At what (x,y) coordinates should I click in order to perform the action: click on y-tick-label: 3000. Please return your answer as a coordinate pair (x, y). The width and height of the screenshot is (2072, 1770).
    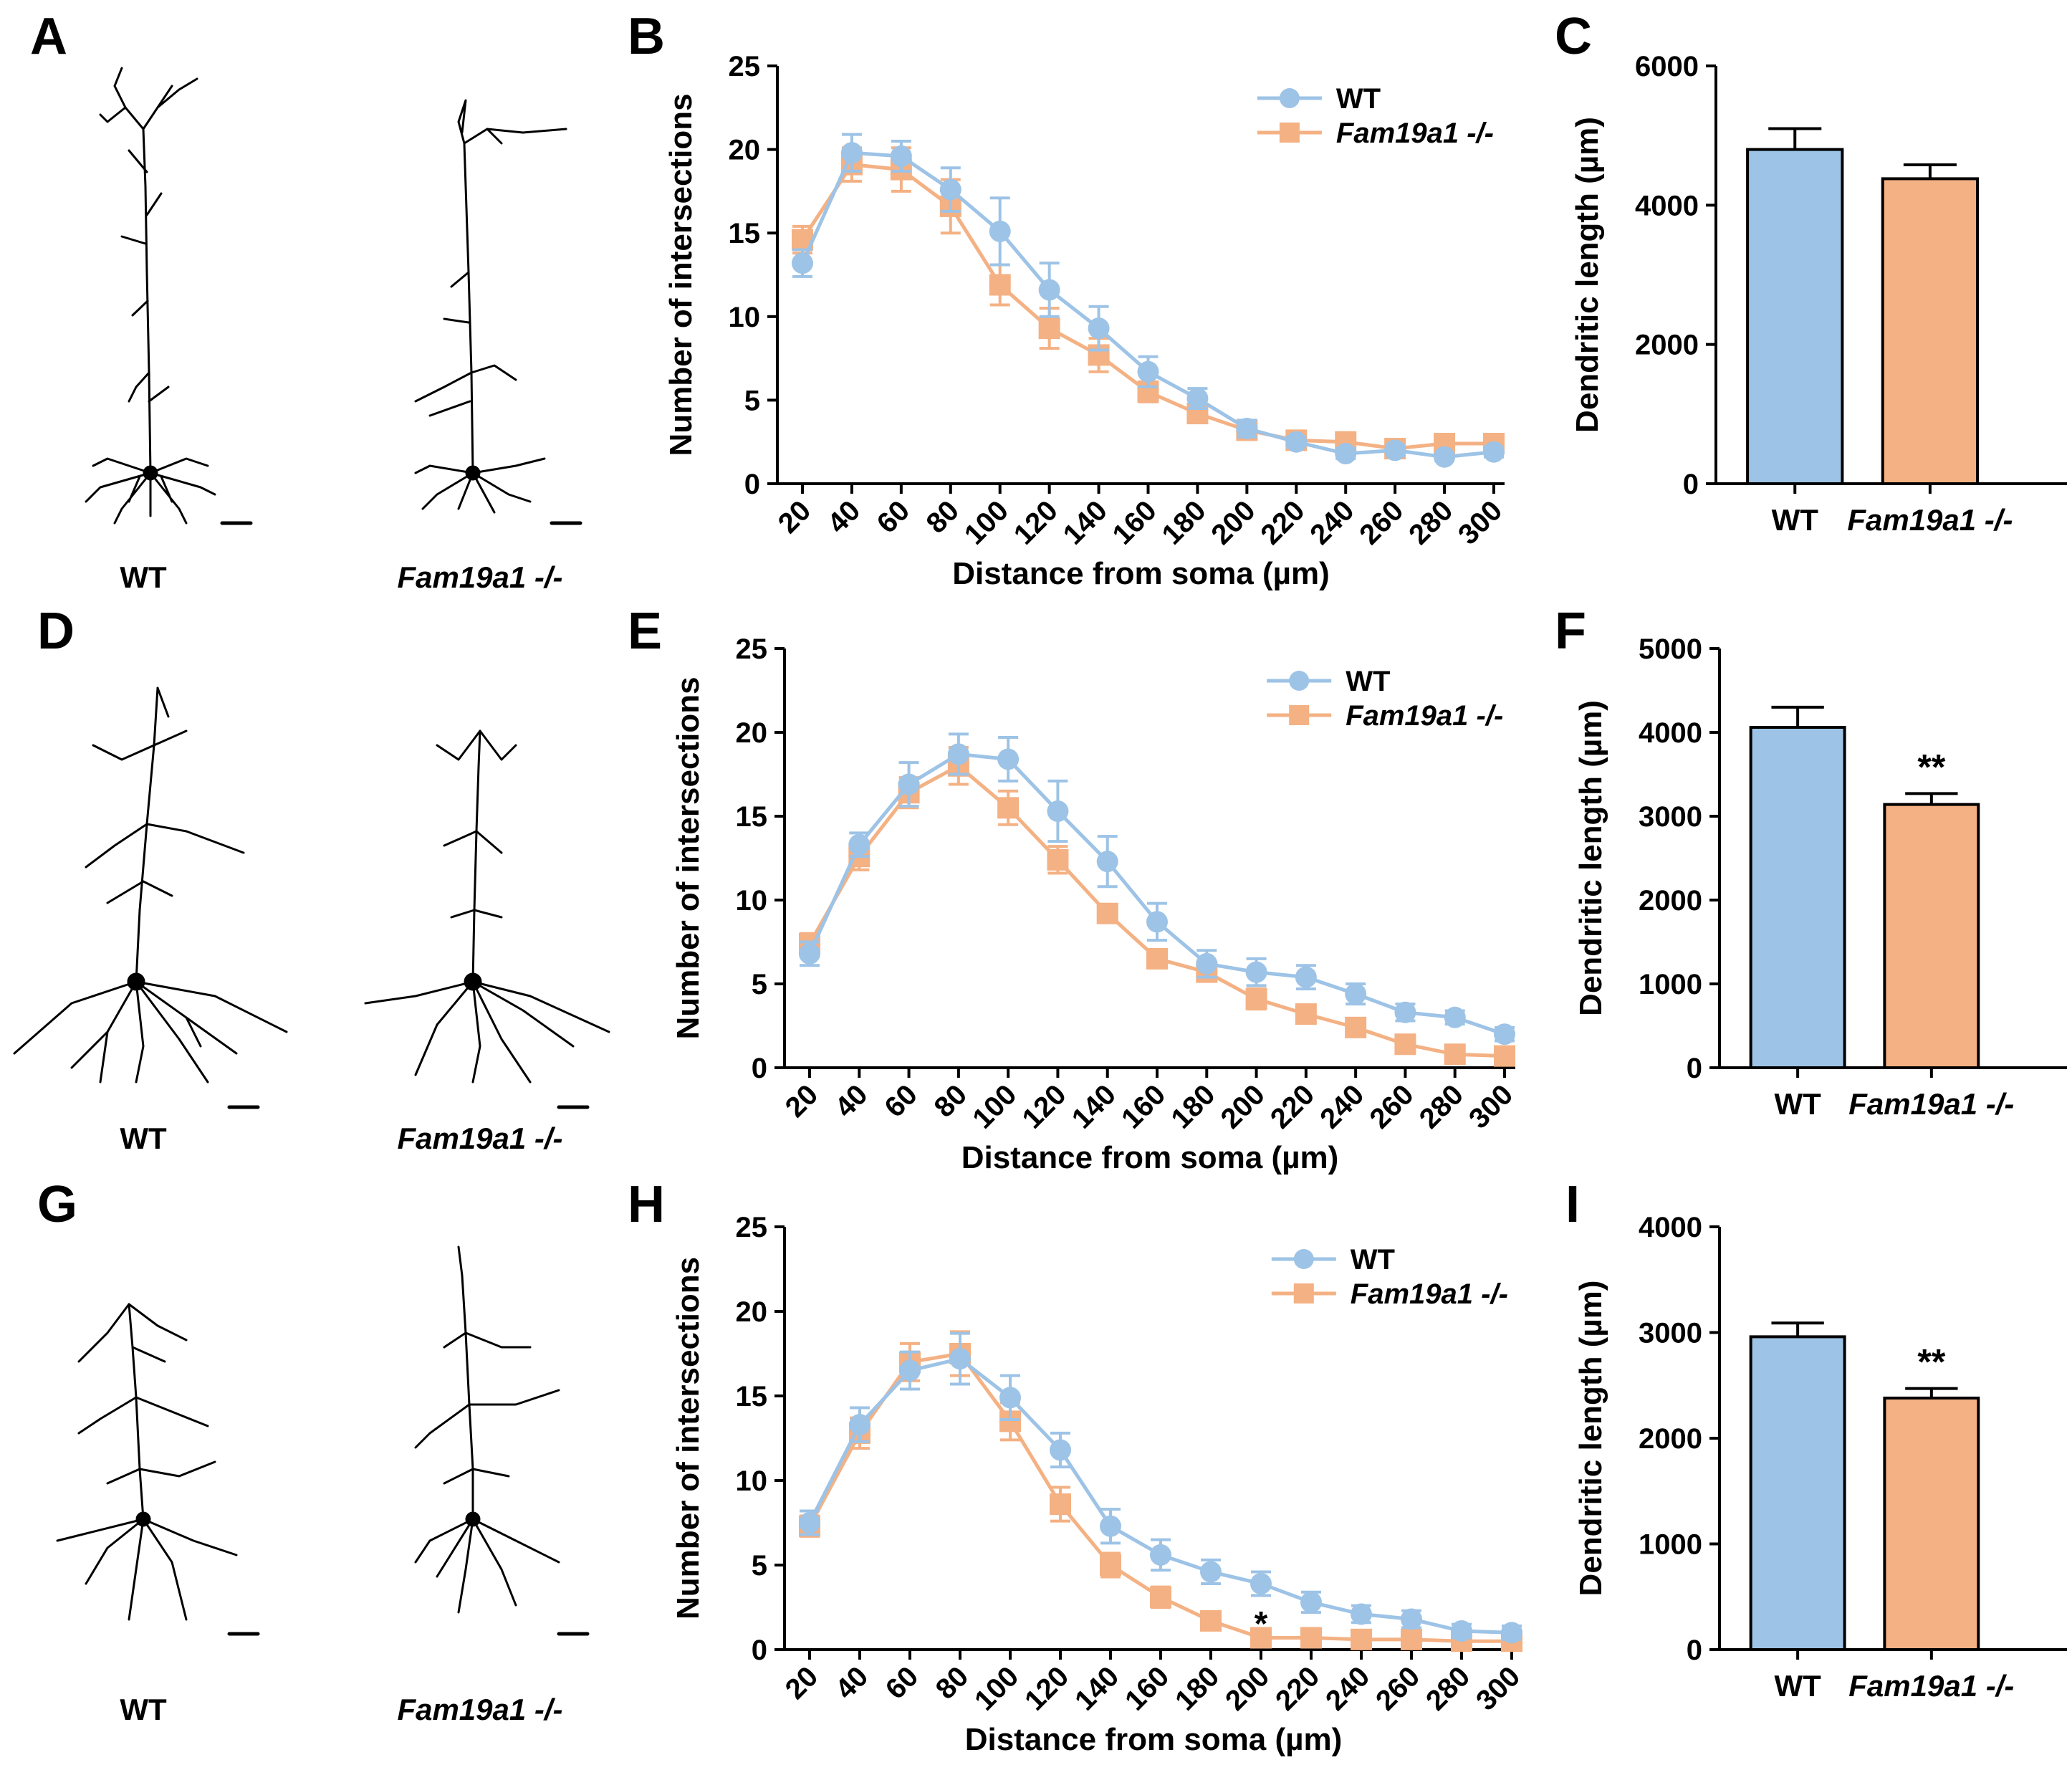
    Looking at the image, I should click on (1670, 817).